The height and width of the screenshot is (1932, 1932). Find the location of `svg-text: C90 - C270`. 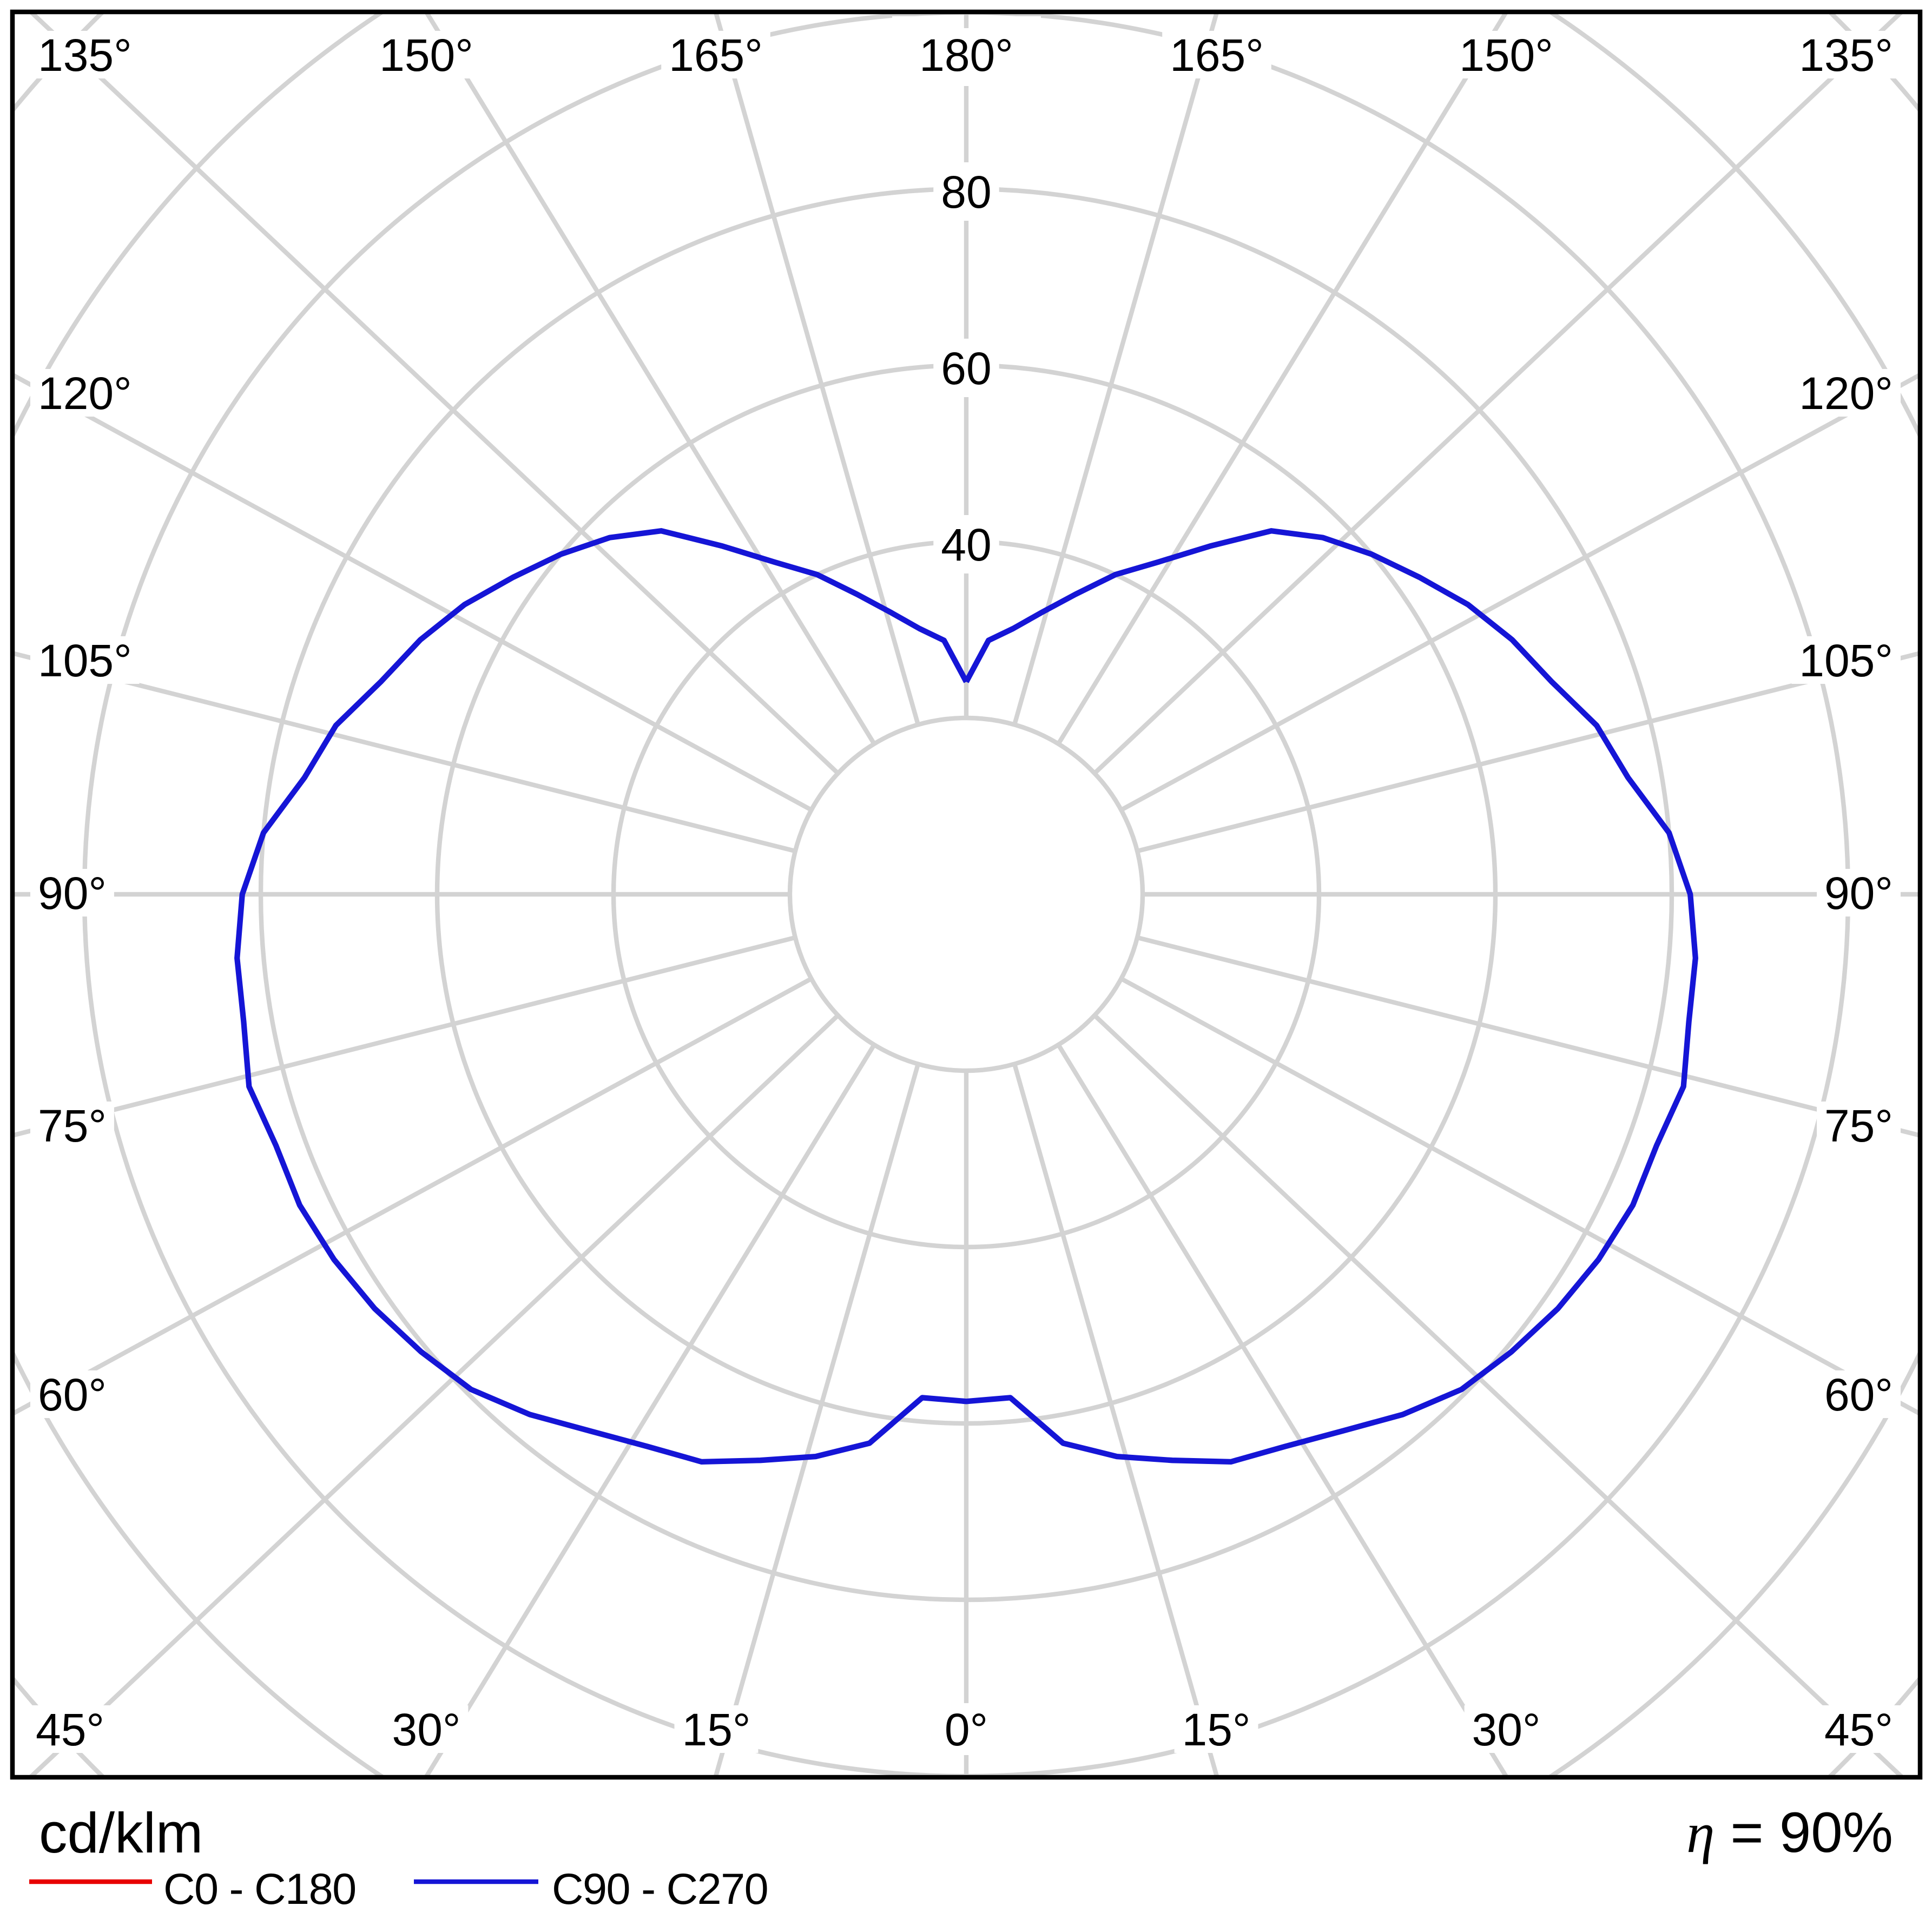

svg-text: C90 - C270 is located at coordinates (660, 1889).